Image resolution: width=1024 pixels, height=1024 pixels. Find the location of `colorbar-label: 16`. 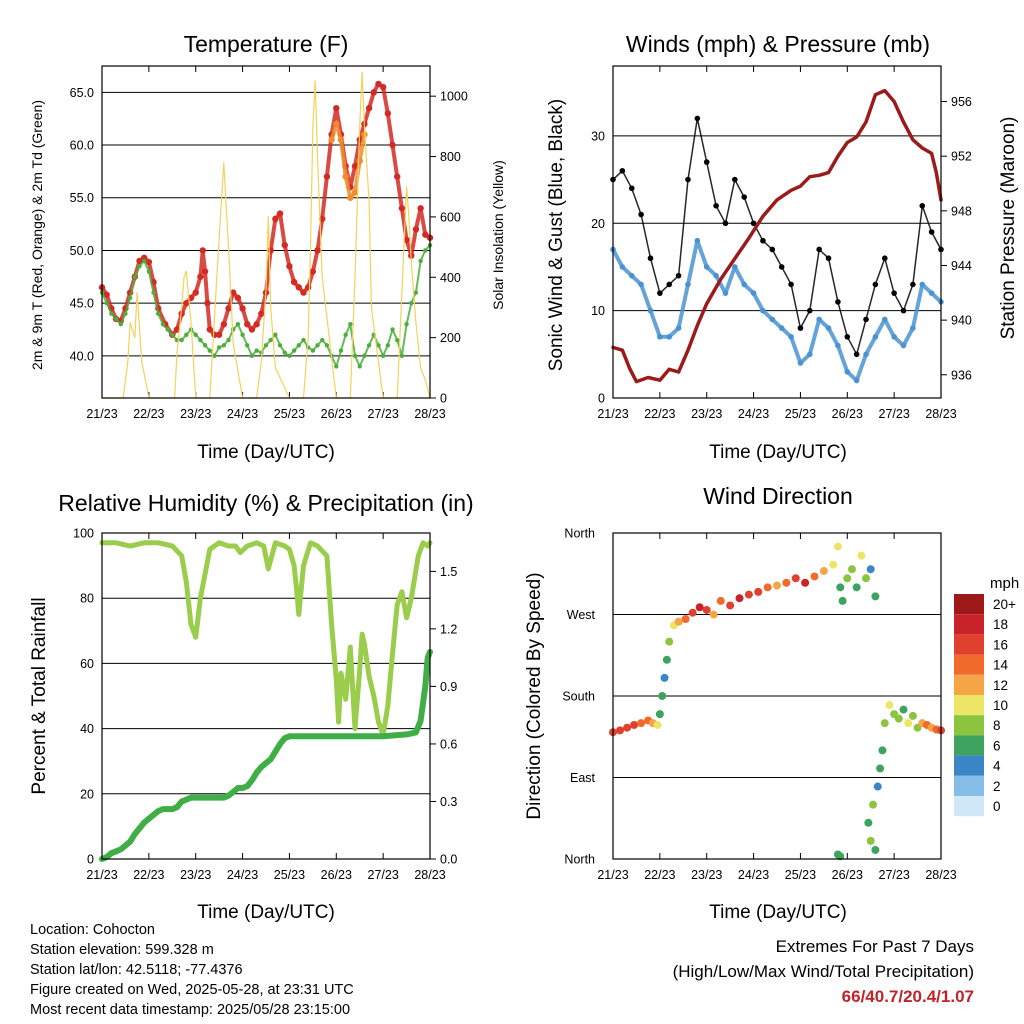

colorbar-label: 16 is located at coordinates (1000, 644).